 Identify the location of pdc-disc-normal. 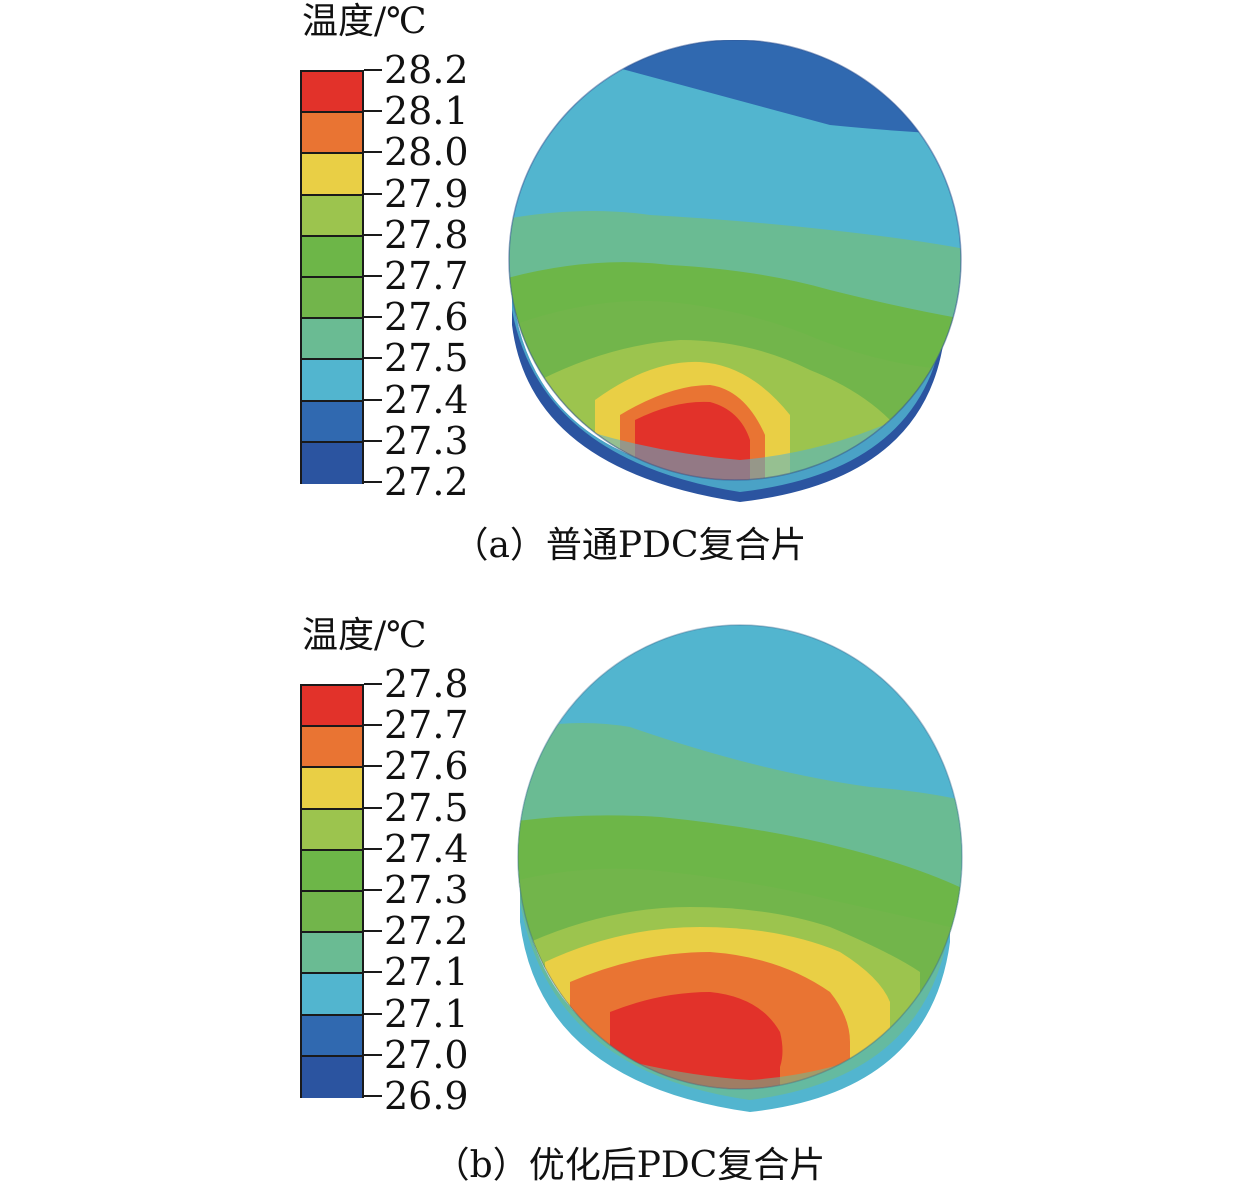
(735, 271).